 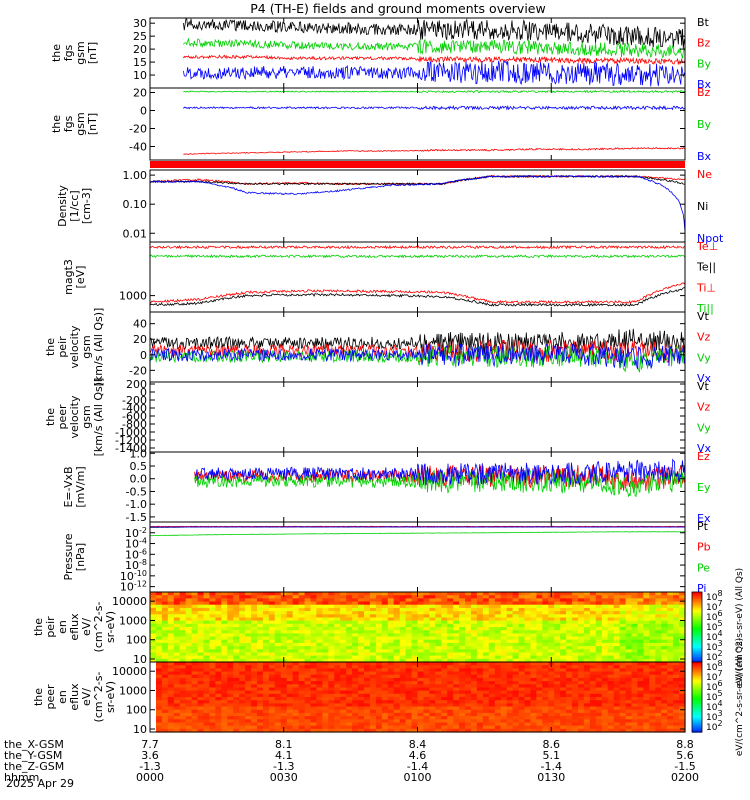 What do you see at coordinates (133, 690) in the screenshot?
I see `y-tick-label: 1000` at bounding box center [133, 690].